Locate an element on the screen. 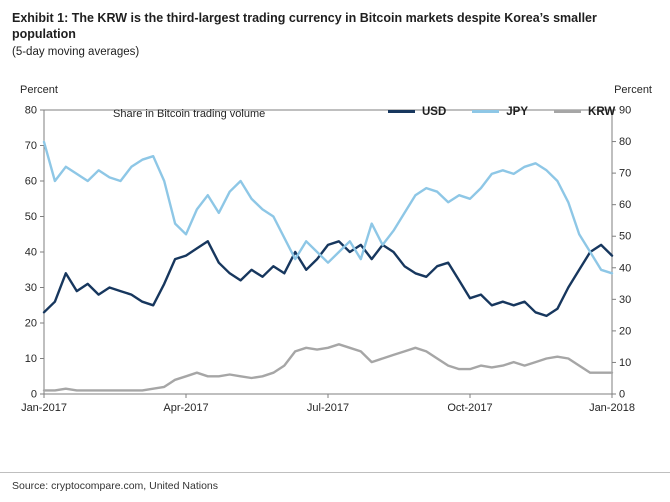 Image resolution: width=670 pixels, height=502 pixels. krw-line-swatch is located at coordinates (568, 111).